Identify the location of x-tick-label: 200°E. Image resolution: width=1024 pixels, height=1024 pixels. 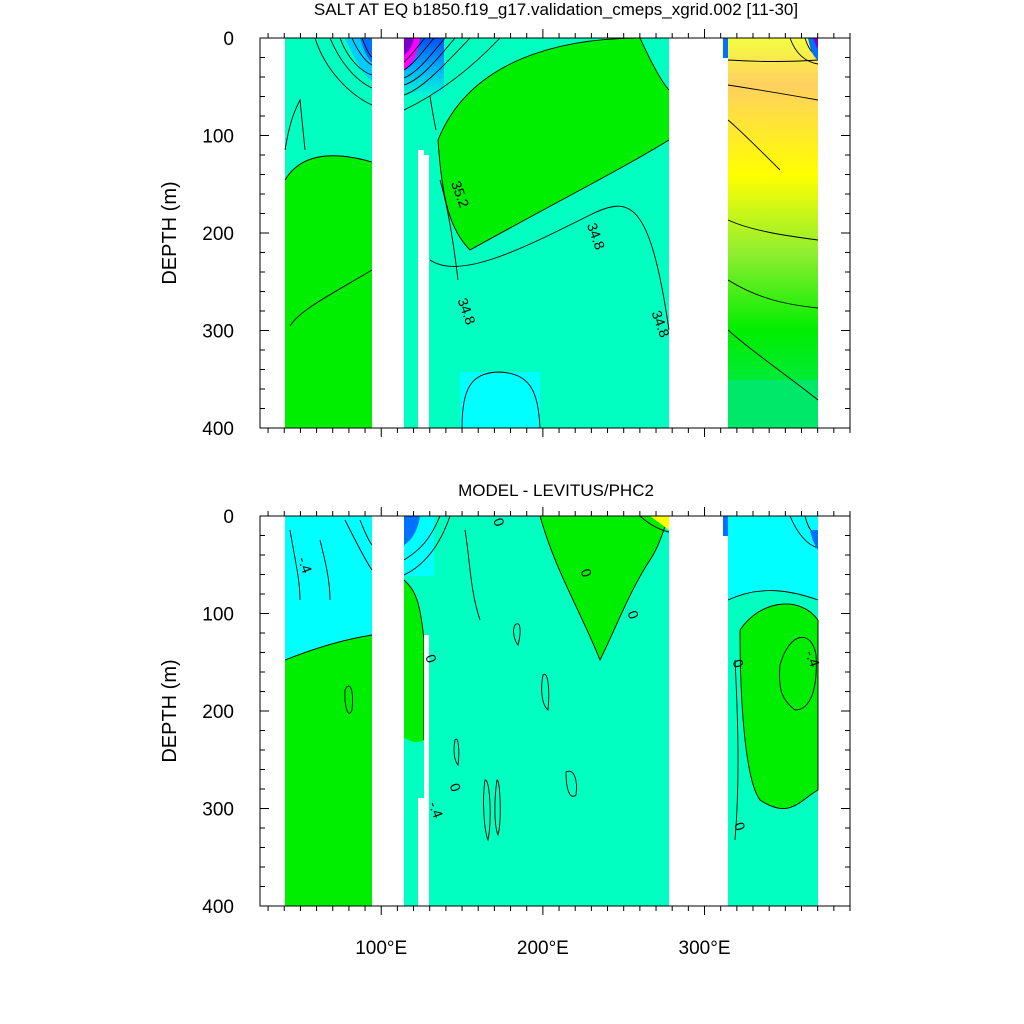
(543, 948).